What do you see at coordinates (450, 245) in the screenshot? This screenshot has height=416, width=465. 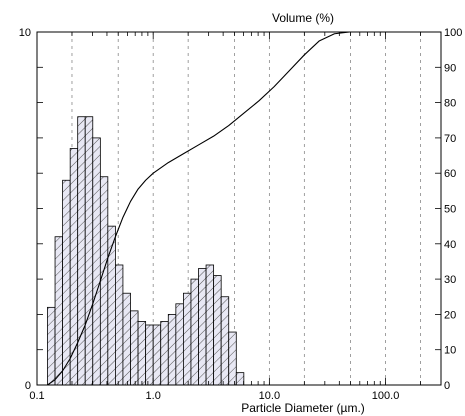 I see `y-right-tick-label-4: 40` at bounding box center [450, 245].